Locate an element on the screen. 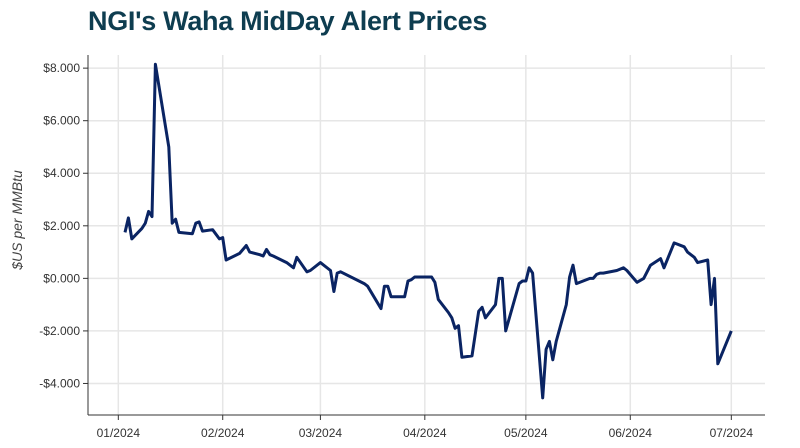 This screenshot has height=448, width=800. y-tick-label: $0.000 is located at coordinates (61, 278).